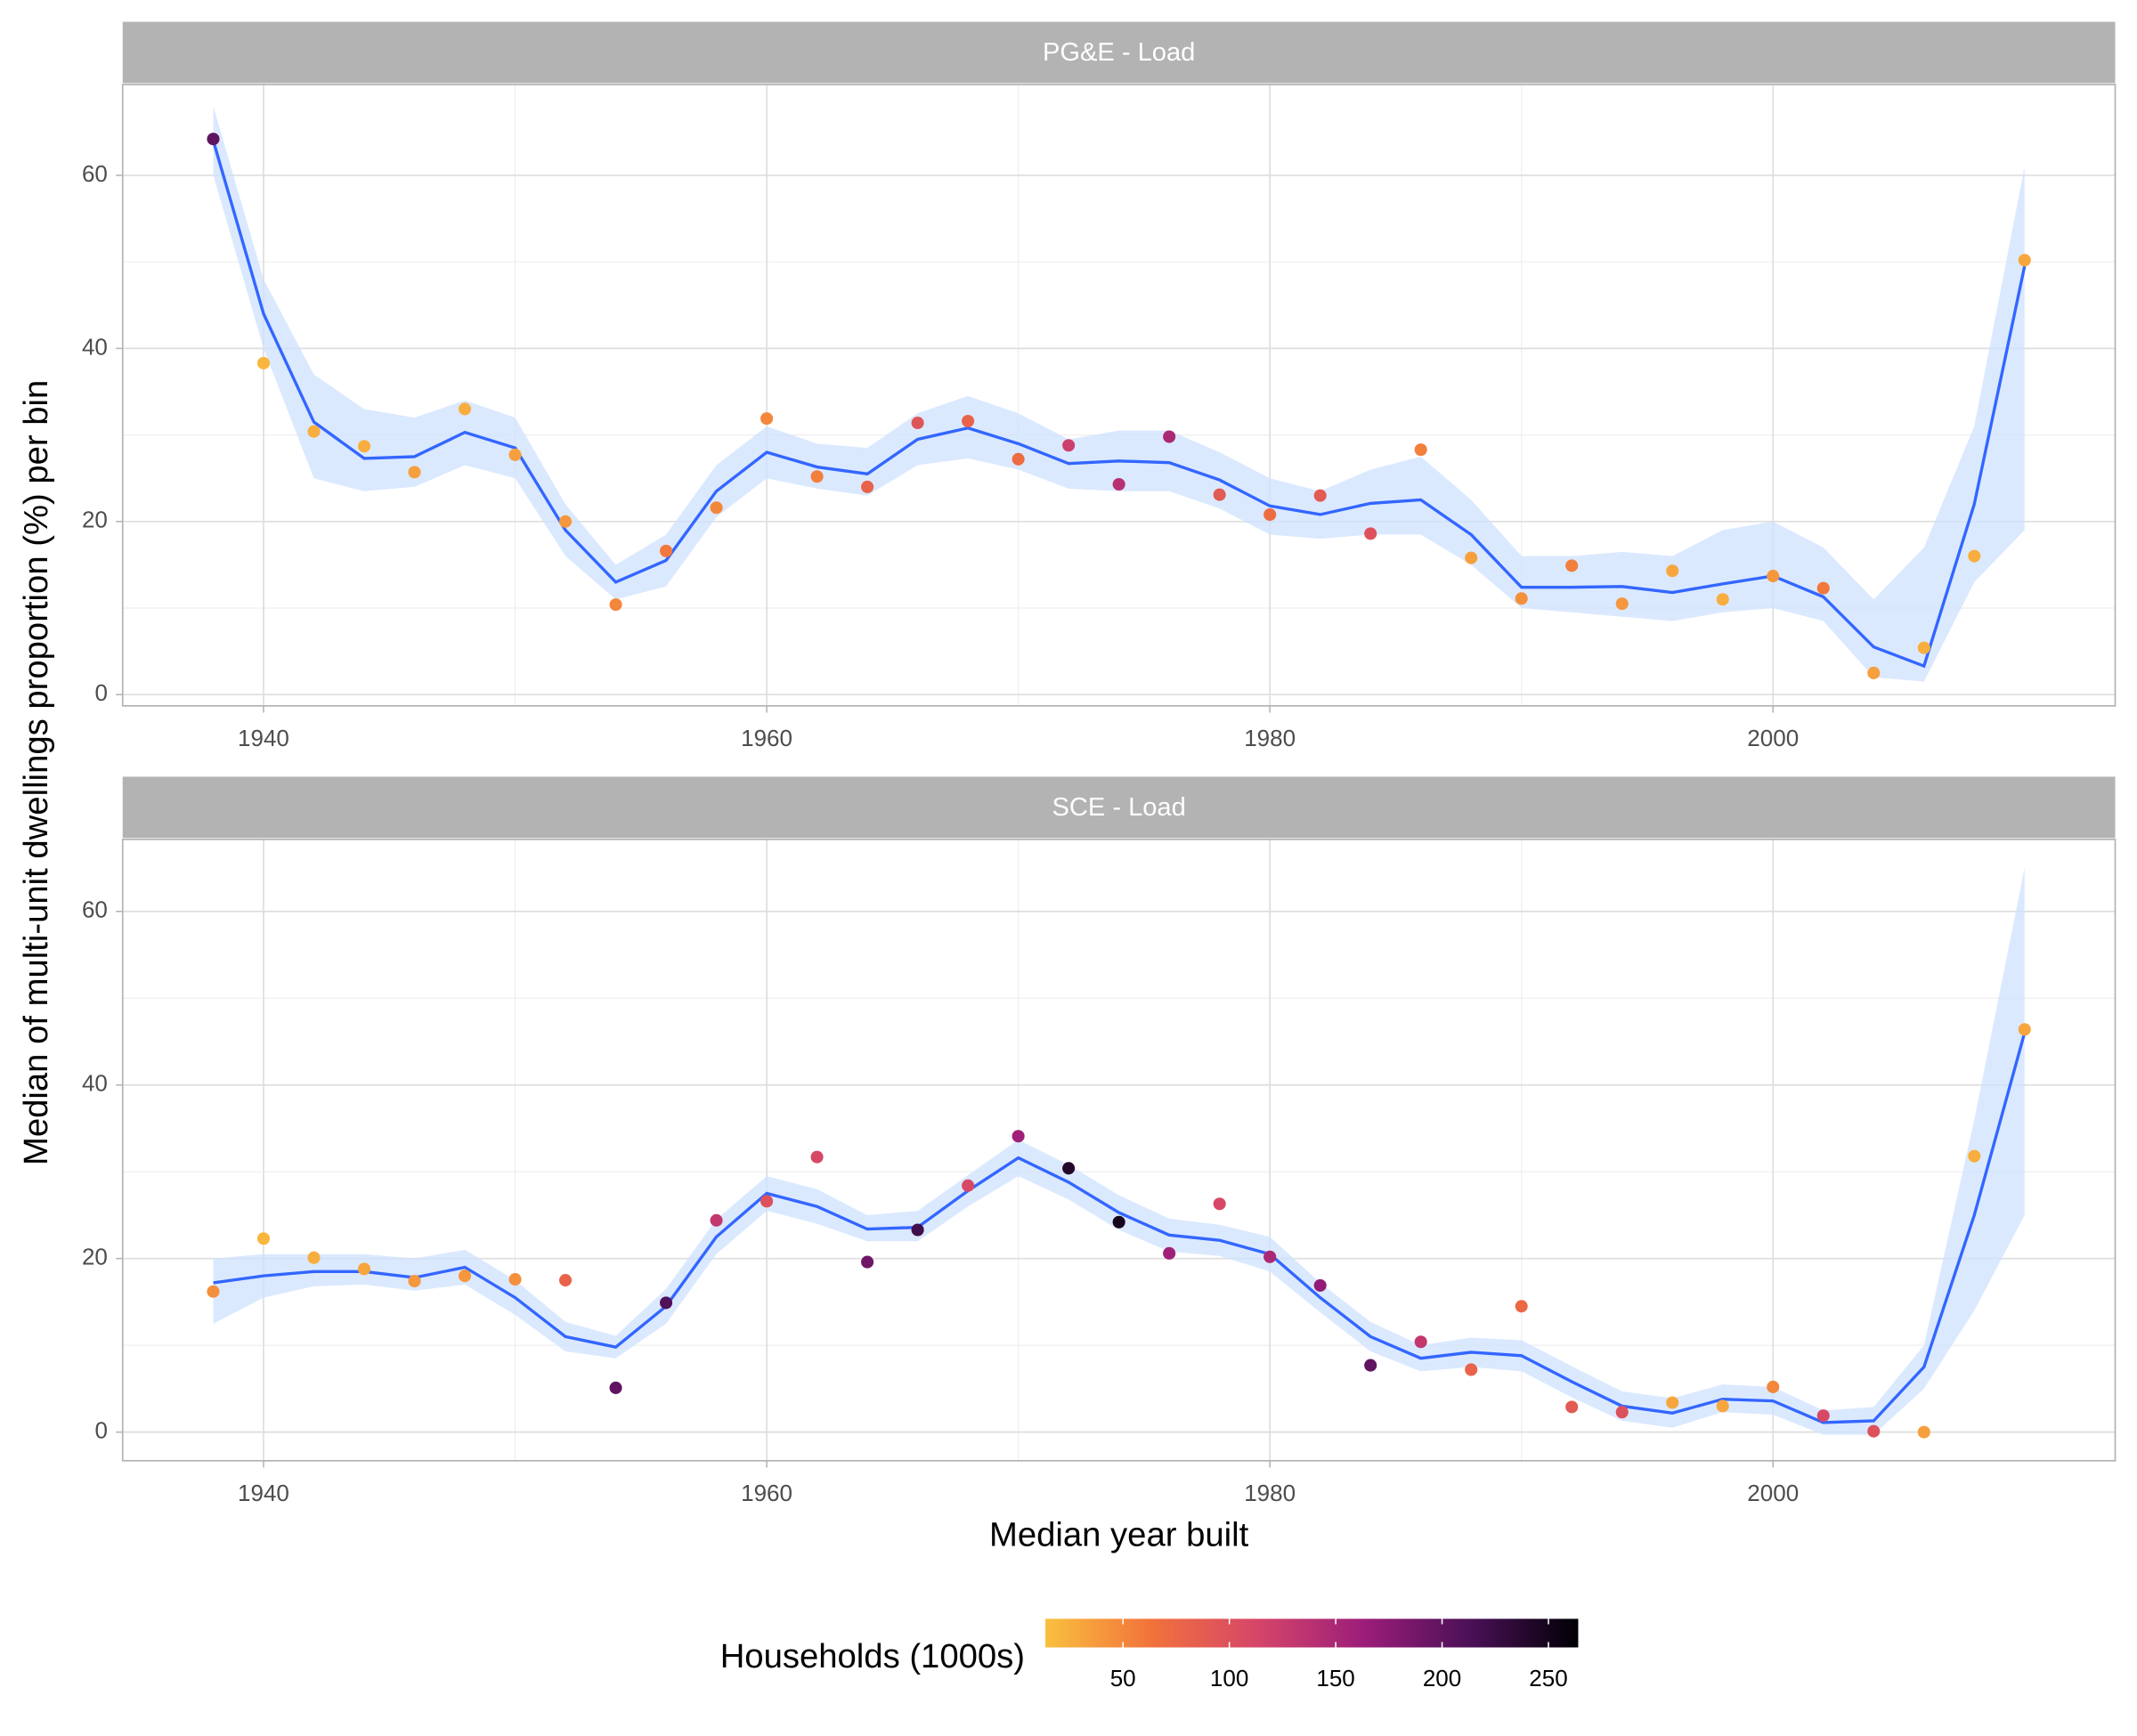  I want to click on colorbar-tick-label: 200, so click(1442, 1678).